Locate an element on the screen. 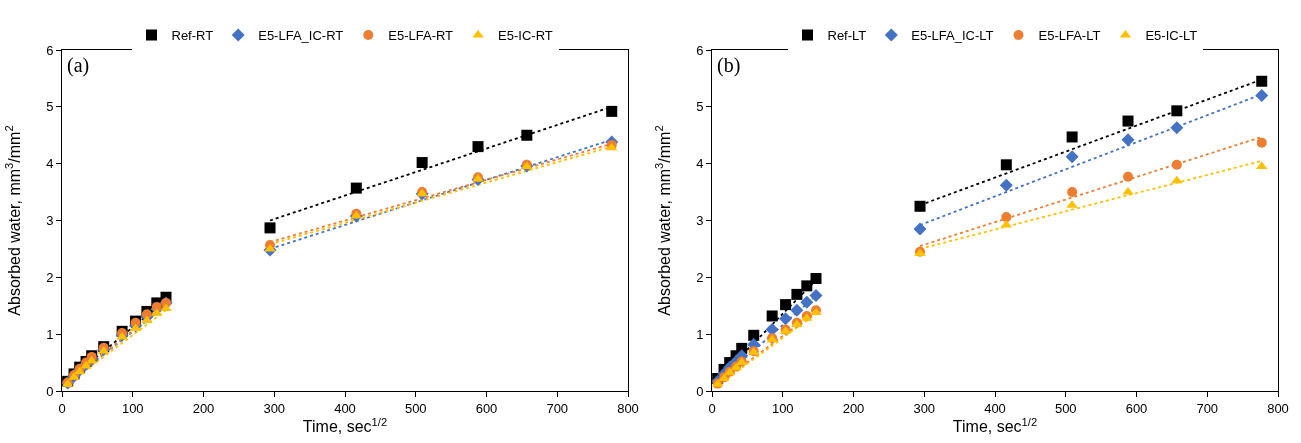  legend-label: E5-IC-RT is located at coordinates (525, 36).